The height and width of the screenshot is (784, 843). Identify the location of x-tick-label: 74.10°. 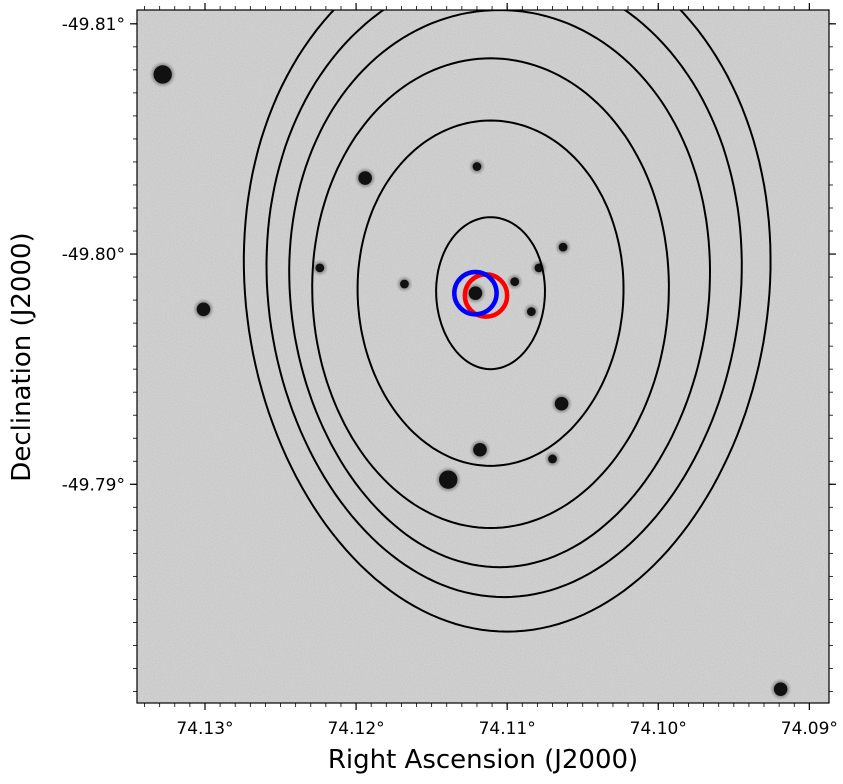
(658, 729).